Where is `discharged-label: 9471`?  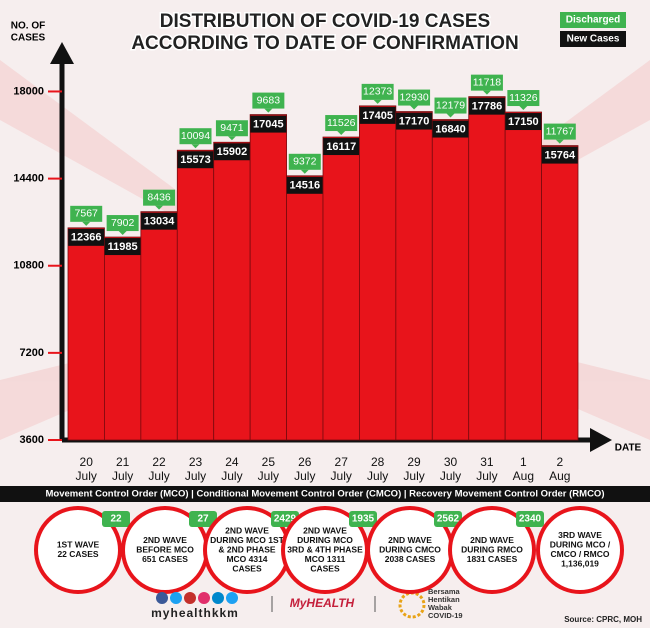 discharged-label: 9471 is located at coordinates (232, 128).